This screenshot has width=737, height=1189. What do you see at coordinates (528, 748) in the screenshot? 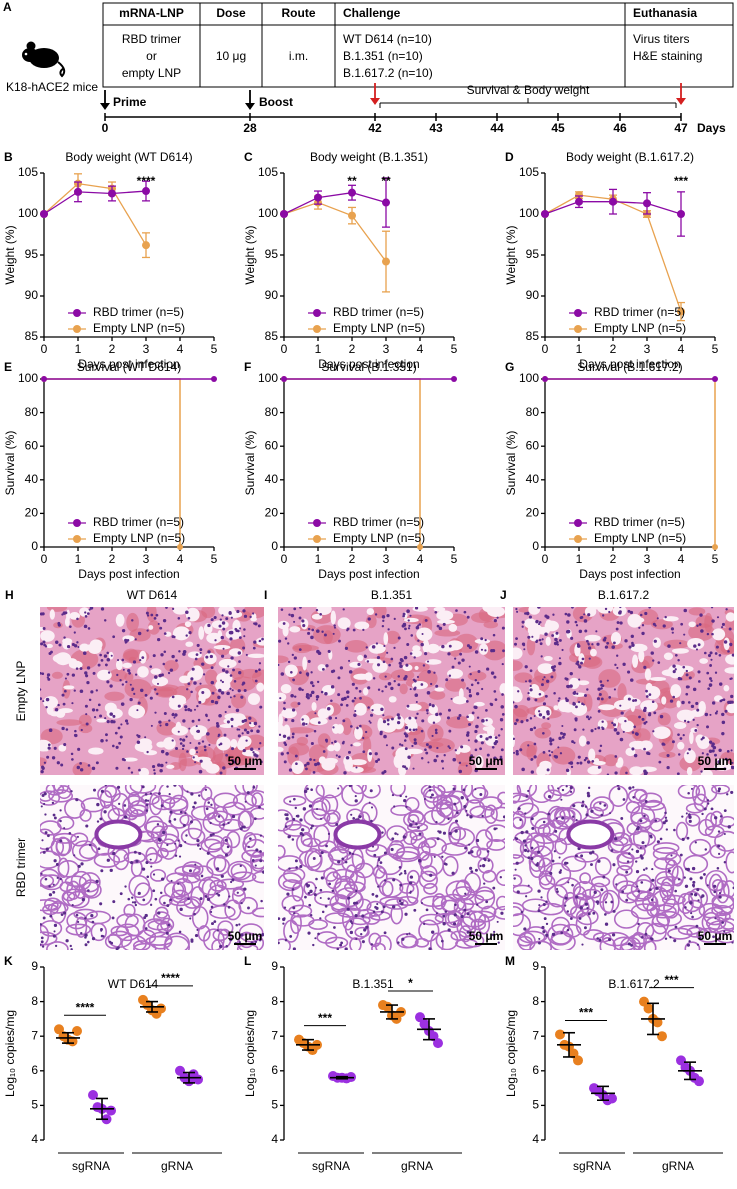
I see `red-blood-area` at bounding box center [528, 748].